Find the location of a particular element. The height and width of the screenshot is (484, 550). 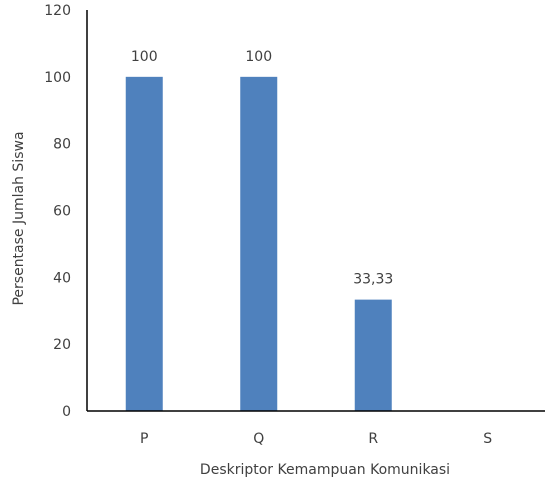

y-tick-label: 40 is located at coordinates (62, 278).